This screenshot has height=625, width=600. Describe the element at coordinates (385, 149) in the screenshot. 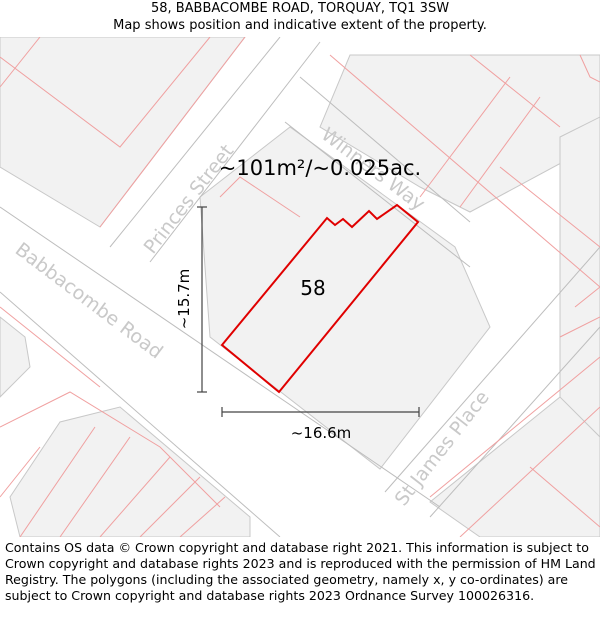

I see `winners-way-north-edge` at that location.